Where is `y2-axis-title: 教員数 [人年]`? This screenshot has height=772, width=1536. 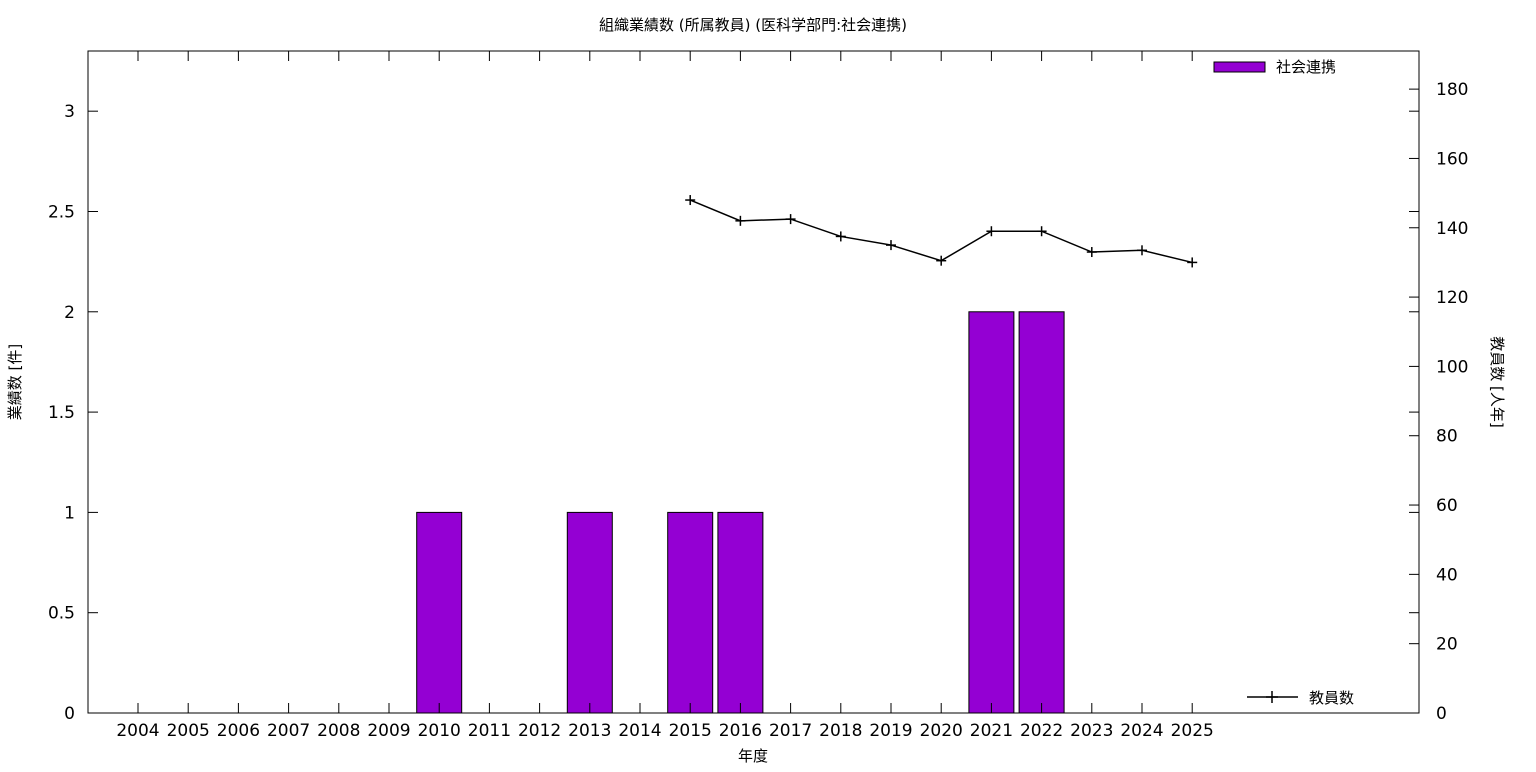
y2-axis-title: 教員数 [人年] is located at coordinates (1497, 381).